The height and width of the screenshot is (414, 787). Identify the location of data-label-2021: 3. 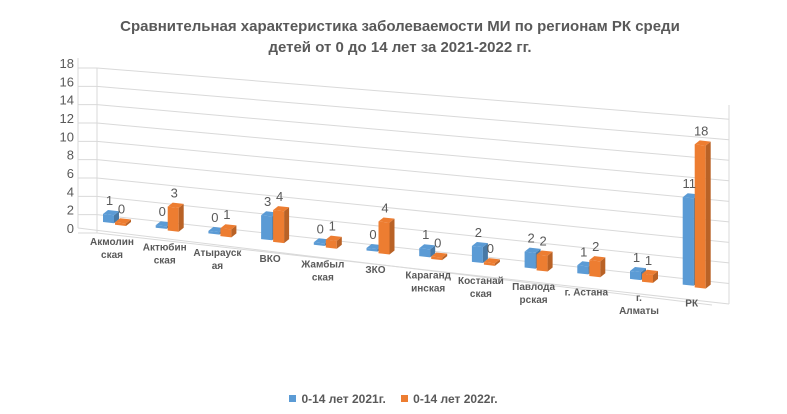
(267, 201).